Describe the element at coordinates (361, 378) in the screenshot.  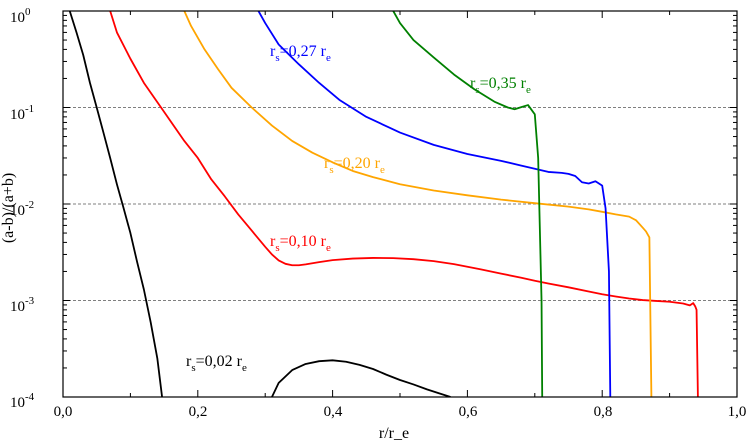
I see `series-line-rs-0-02-re-seg1` at that location.